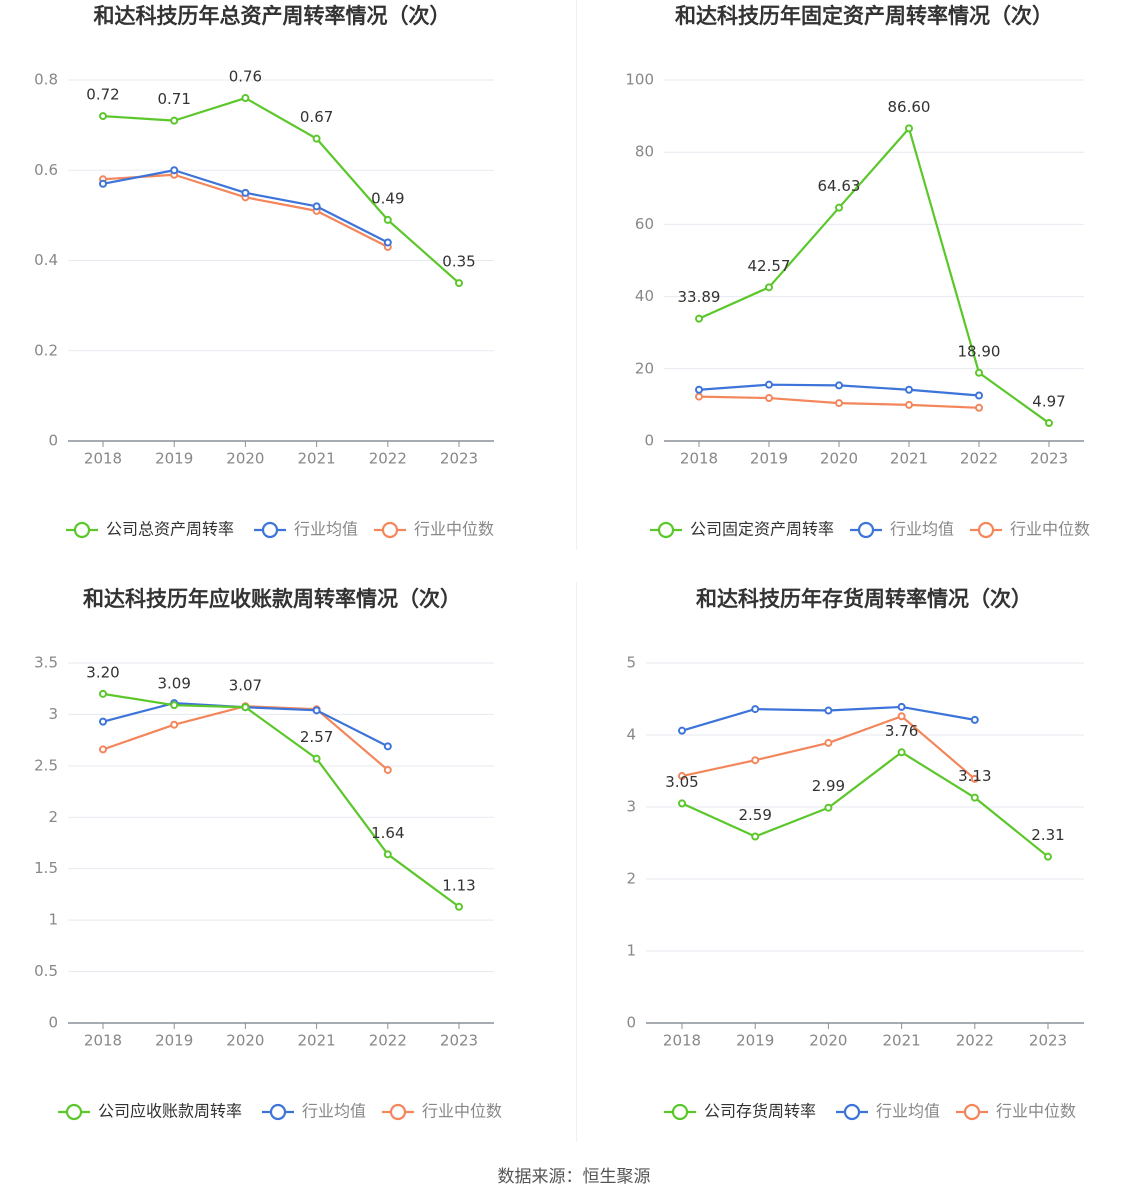 This screenshot has width=1148, height=1202. Describe the element at coordinates (828, 786) in the screenshot. I see `data-label: 2.99` at that location.